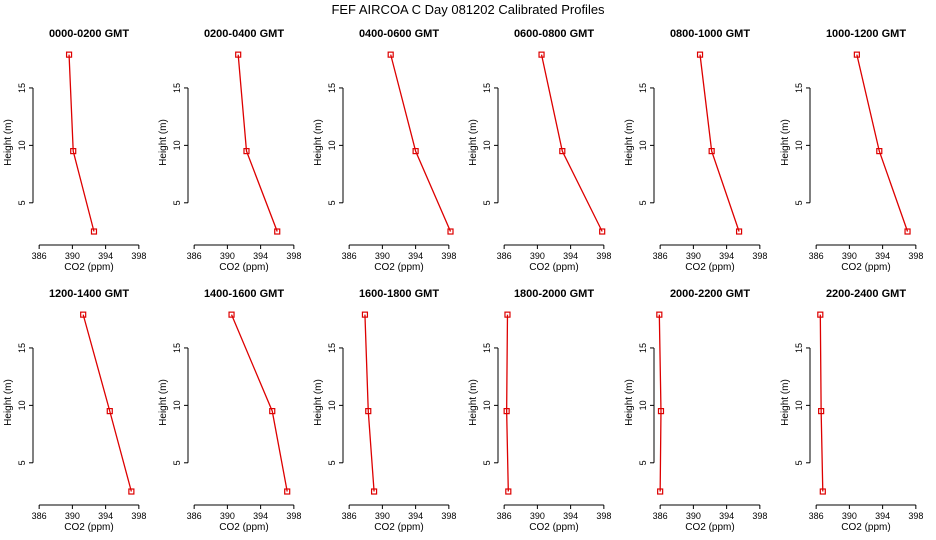  I want to click on panel-title: 1000-1200 GMT, so click(866, 34).